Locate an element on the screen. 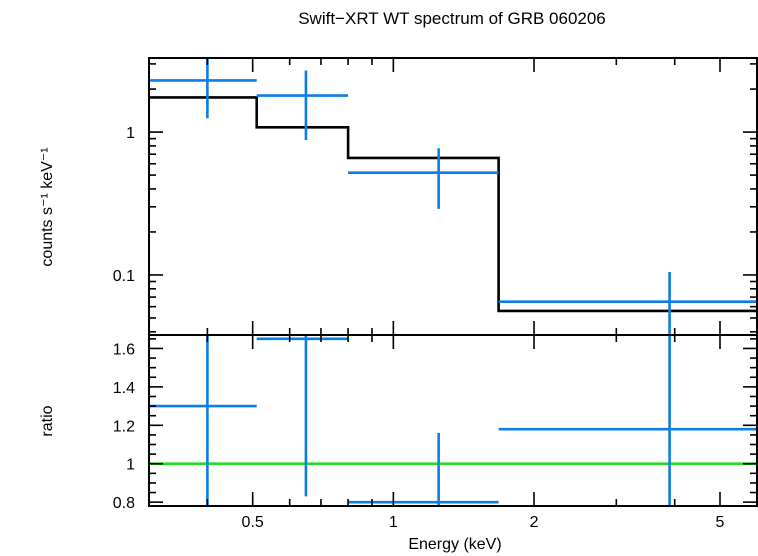  spectrum-y-label: counts s⁻¹ keV⁻¹ is located at coordinates (47, 206).